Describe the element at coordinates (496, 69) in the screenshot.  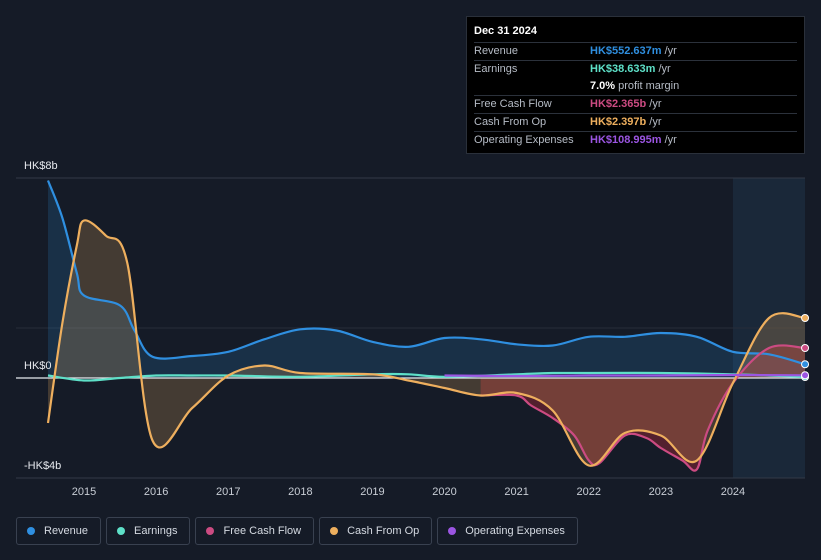
I see `tooltip-label: Earnings` at that location.